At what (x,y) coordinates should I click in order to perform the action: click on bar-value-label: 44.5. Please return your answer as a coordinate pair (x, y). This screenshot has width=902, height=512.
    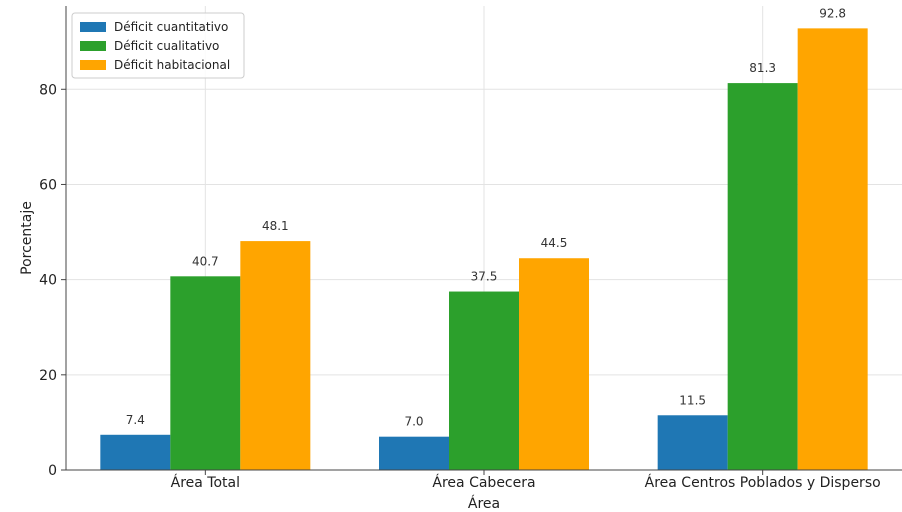
    Looking at the image, I should click on (554, 243).